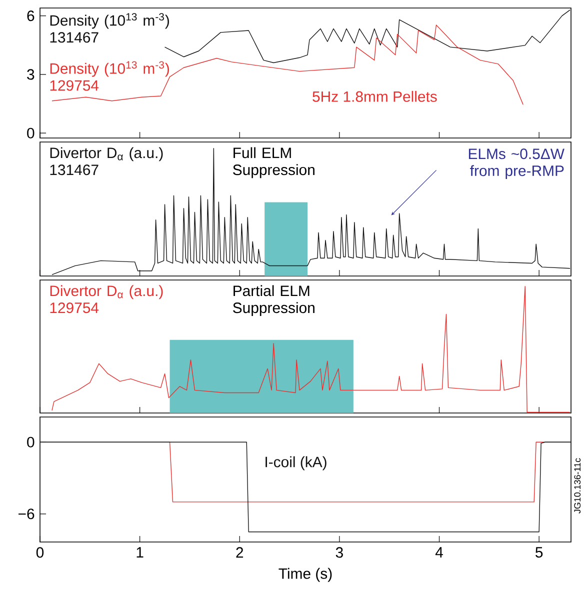  Describe the element at coordinates (106, 299) in the screenshot. I see `text: Divertor D$_{α}$ (a.u.) 129754` at that location.